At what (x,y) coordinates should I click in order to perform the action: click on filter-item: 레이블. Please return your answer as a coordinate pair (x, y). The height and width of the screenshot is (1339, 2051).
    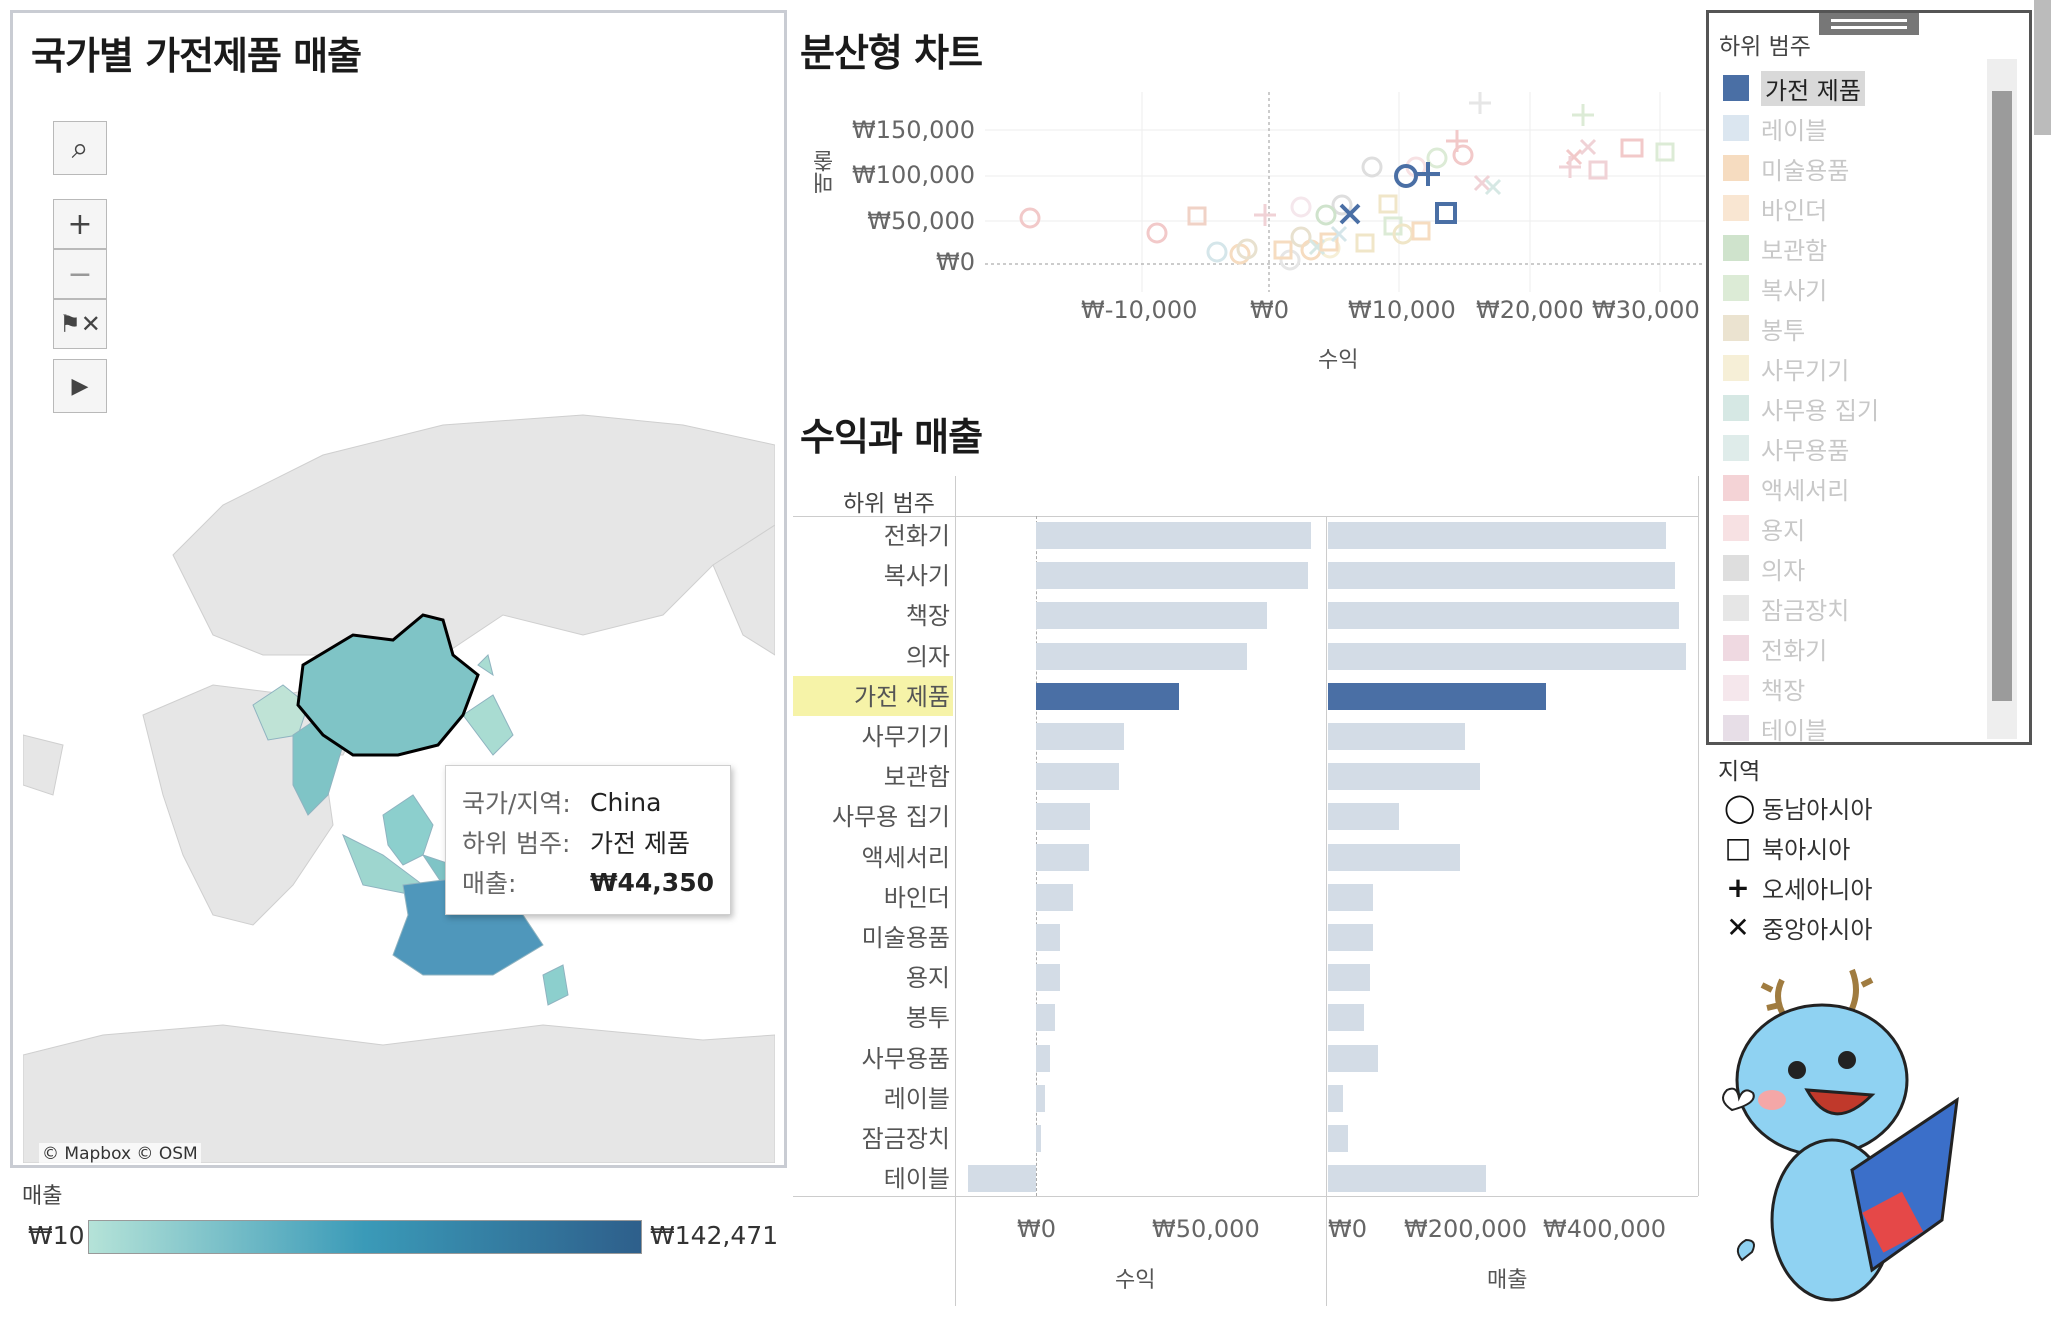
    Looking at the image, I should click on (1775, 128).